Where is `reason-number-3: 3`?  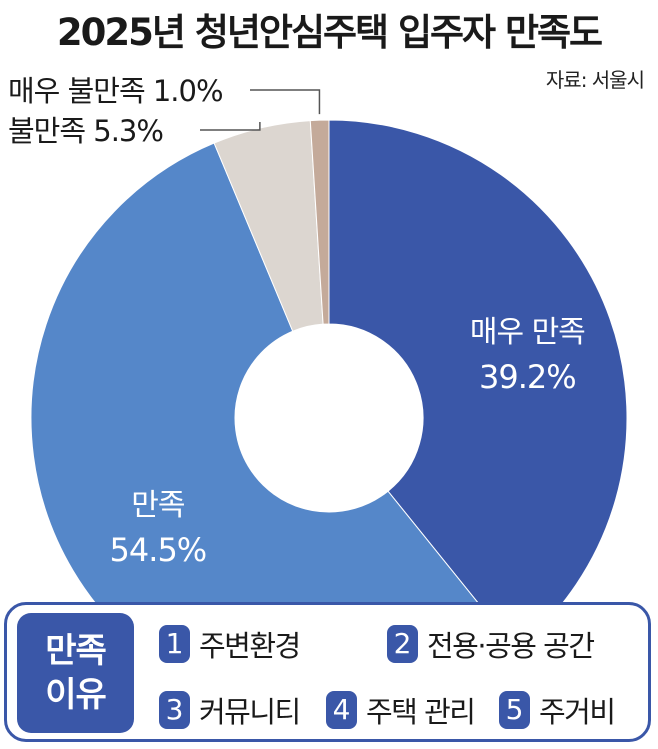
reason-number-3: 3 is located at coordinates (174, 710).